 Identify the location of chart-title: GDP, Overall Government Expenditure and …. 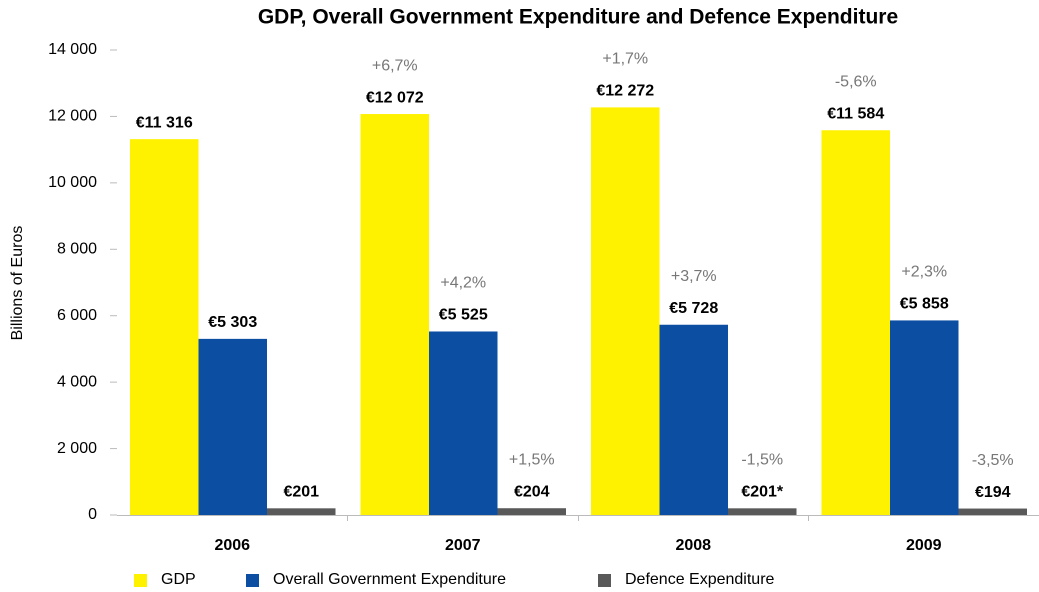
(578, 17).